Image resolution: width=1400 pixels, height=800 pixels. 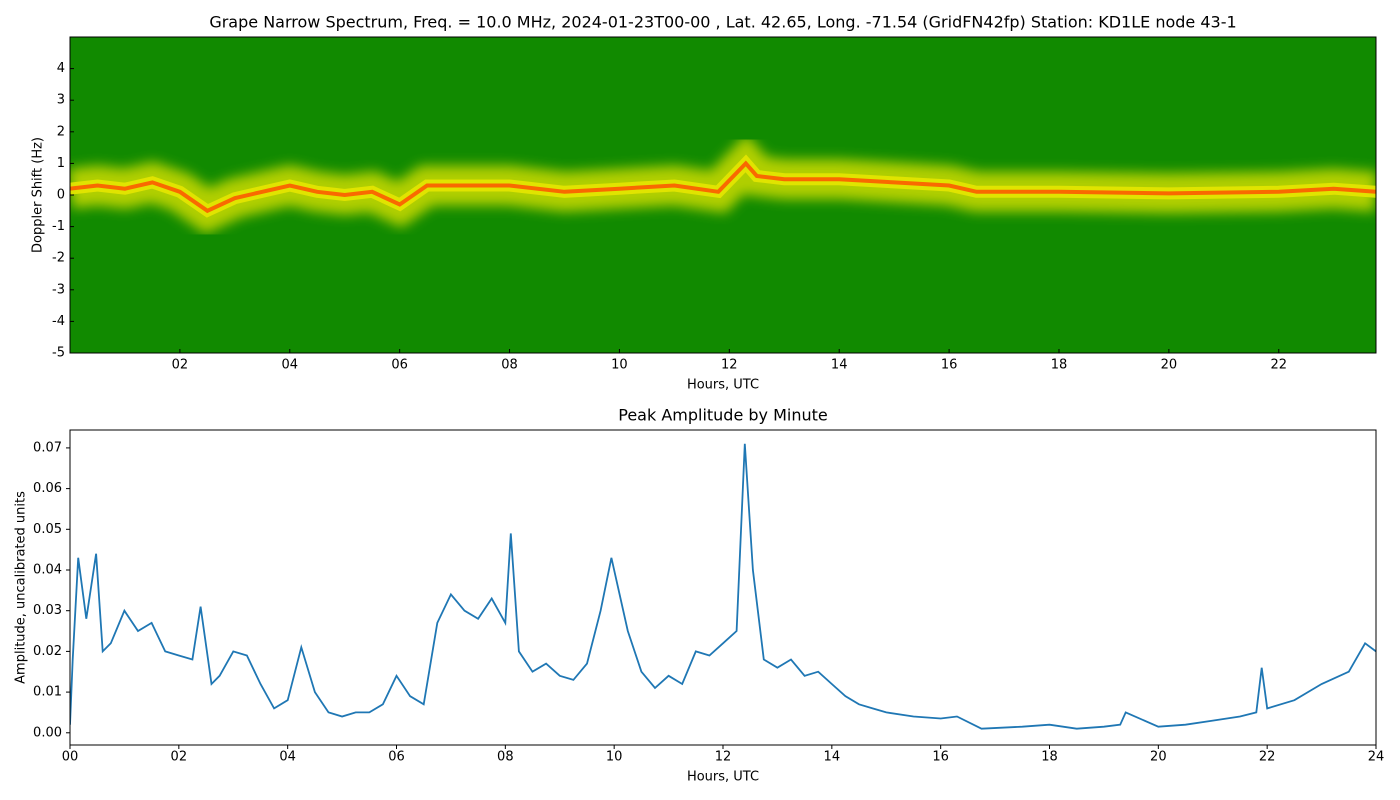 What do you see at coordinates (38, 195) in the screenshot?
I see `y-axis-label: Doppler Shift (Hz)` at bounding box center [38, 195].